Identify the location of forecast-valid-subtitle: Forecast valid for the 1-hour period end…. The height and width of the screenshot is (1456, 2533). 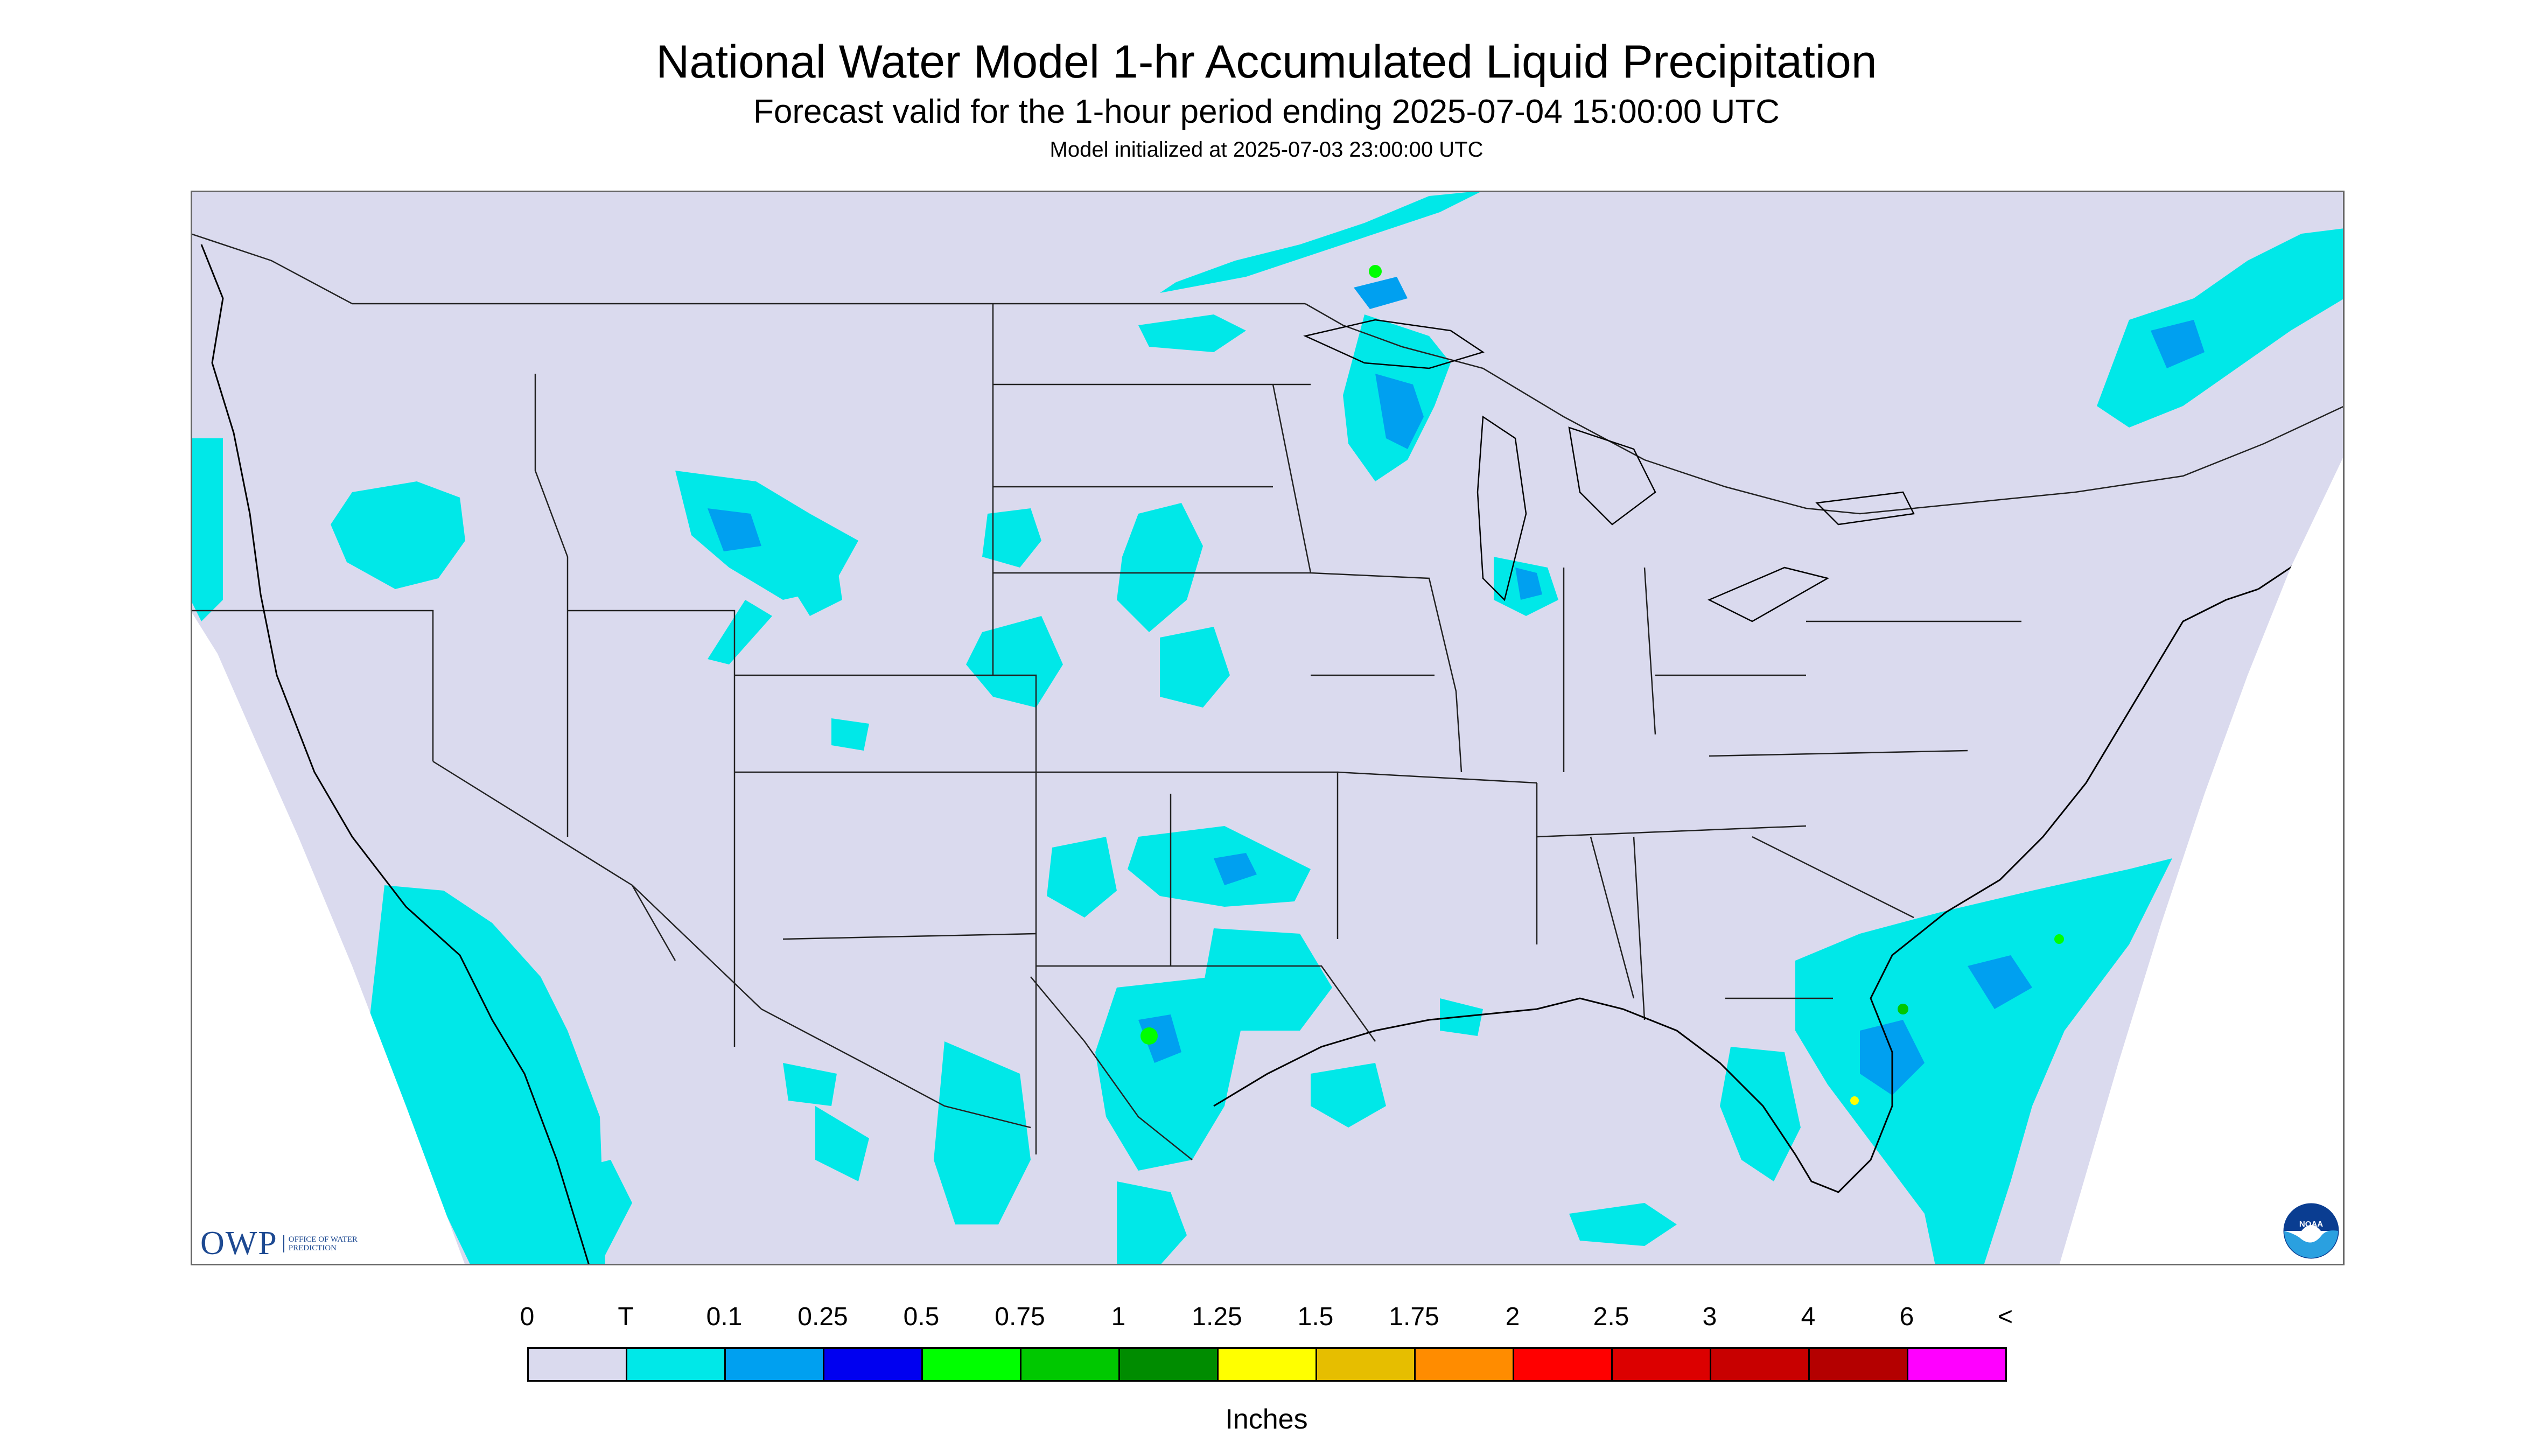
(1266, 111).